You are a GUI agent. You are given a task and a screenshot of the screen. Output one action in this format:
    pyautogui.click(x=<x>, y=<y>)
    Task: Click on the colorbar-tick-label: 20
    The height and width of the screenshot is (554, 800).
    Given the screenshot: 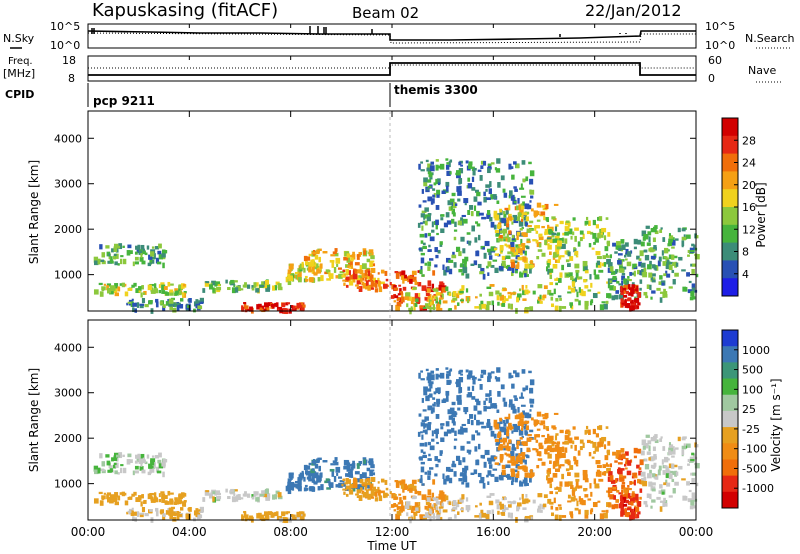 What is the action you would take?
    pyautogui.click(x=749, y=185)
    